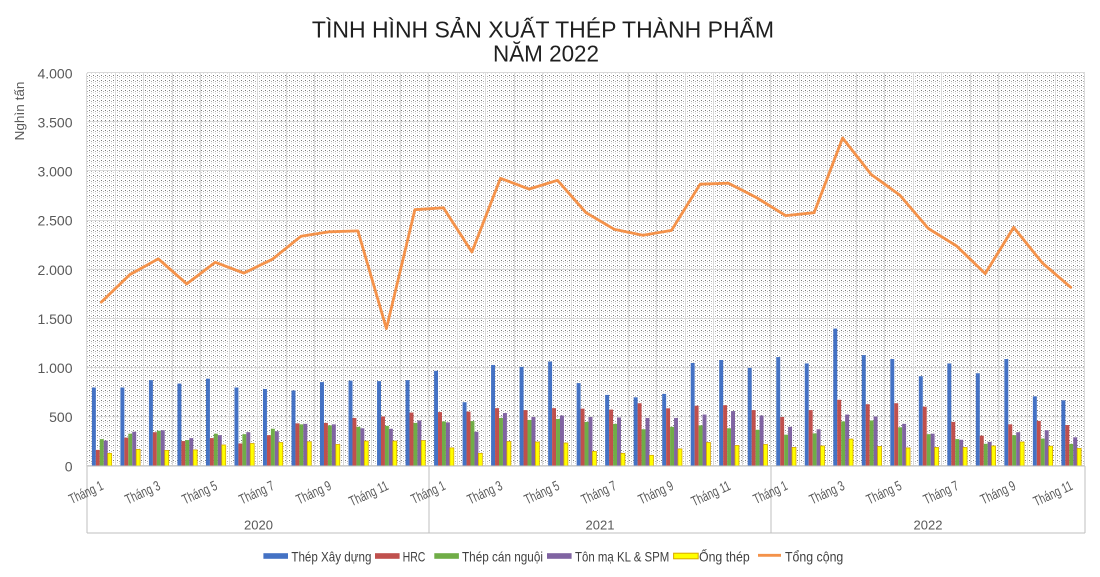 The height and width of the screenshot is (577, 1100). Describe the element at coordinates (19, 111) in the screenshot. I see `svg-text: Nghìn tấn` at that location.